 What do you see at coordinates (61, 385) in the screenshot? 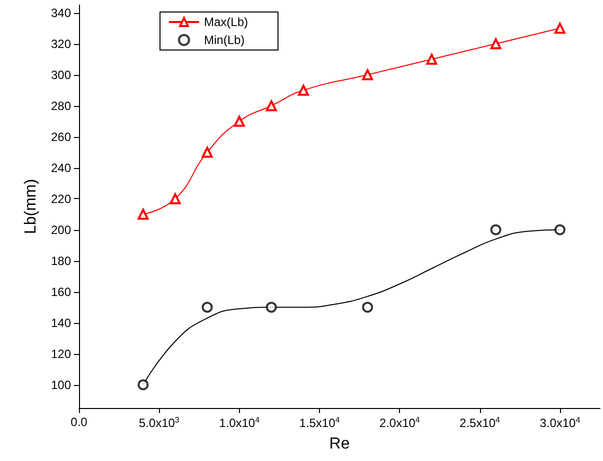
I see `y-tick-label: 100` at bounding box center [61, 385].